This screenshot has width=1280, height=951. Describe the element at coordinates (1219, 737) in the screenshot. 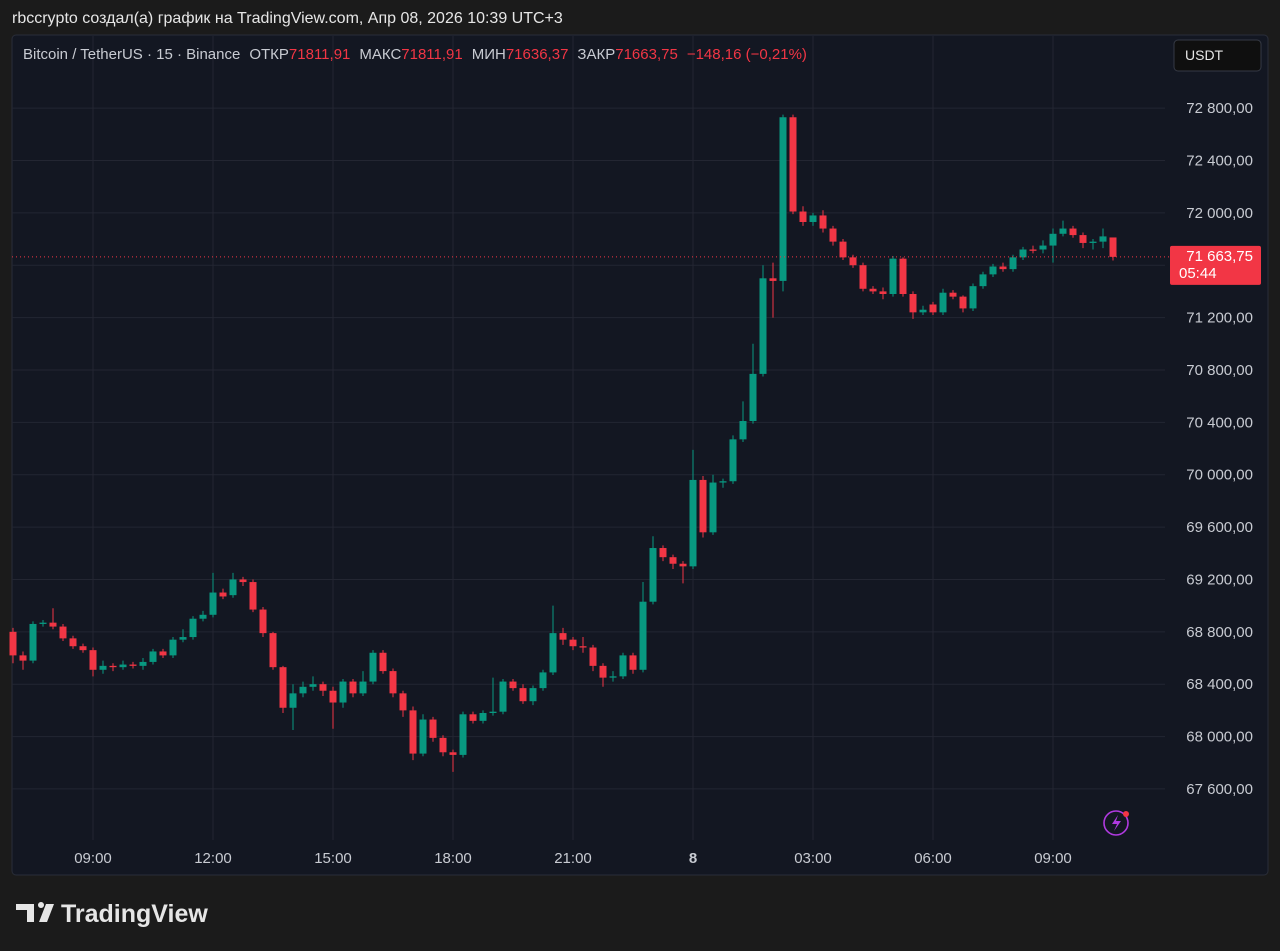

I see `y-tick-label: 68 000,00` at that location.